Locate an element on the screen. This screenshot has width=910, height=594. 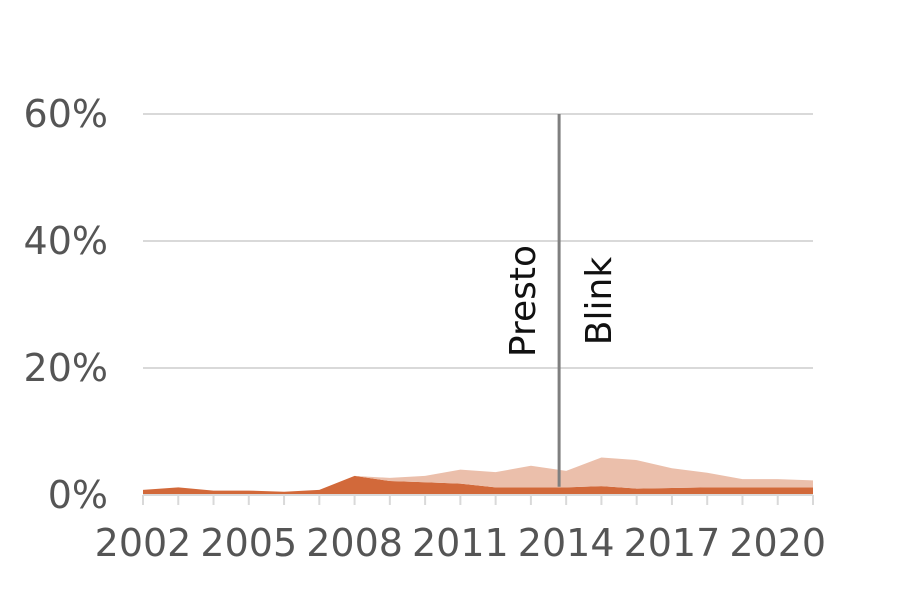
x-tick-label: 2011 is located at coordinates (460, 543).